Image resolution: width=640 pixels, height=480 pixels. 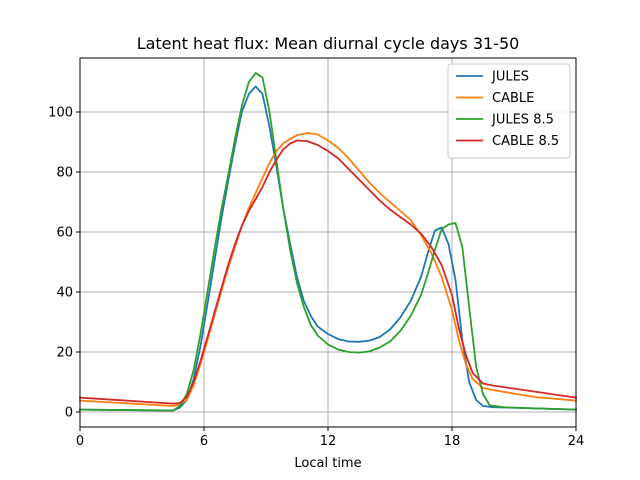 What do you see at coordinates (80, 441) in the screenshot?
I see `x-tick-label: 0` at bounding box center [80, 441].